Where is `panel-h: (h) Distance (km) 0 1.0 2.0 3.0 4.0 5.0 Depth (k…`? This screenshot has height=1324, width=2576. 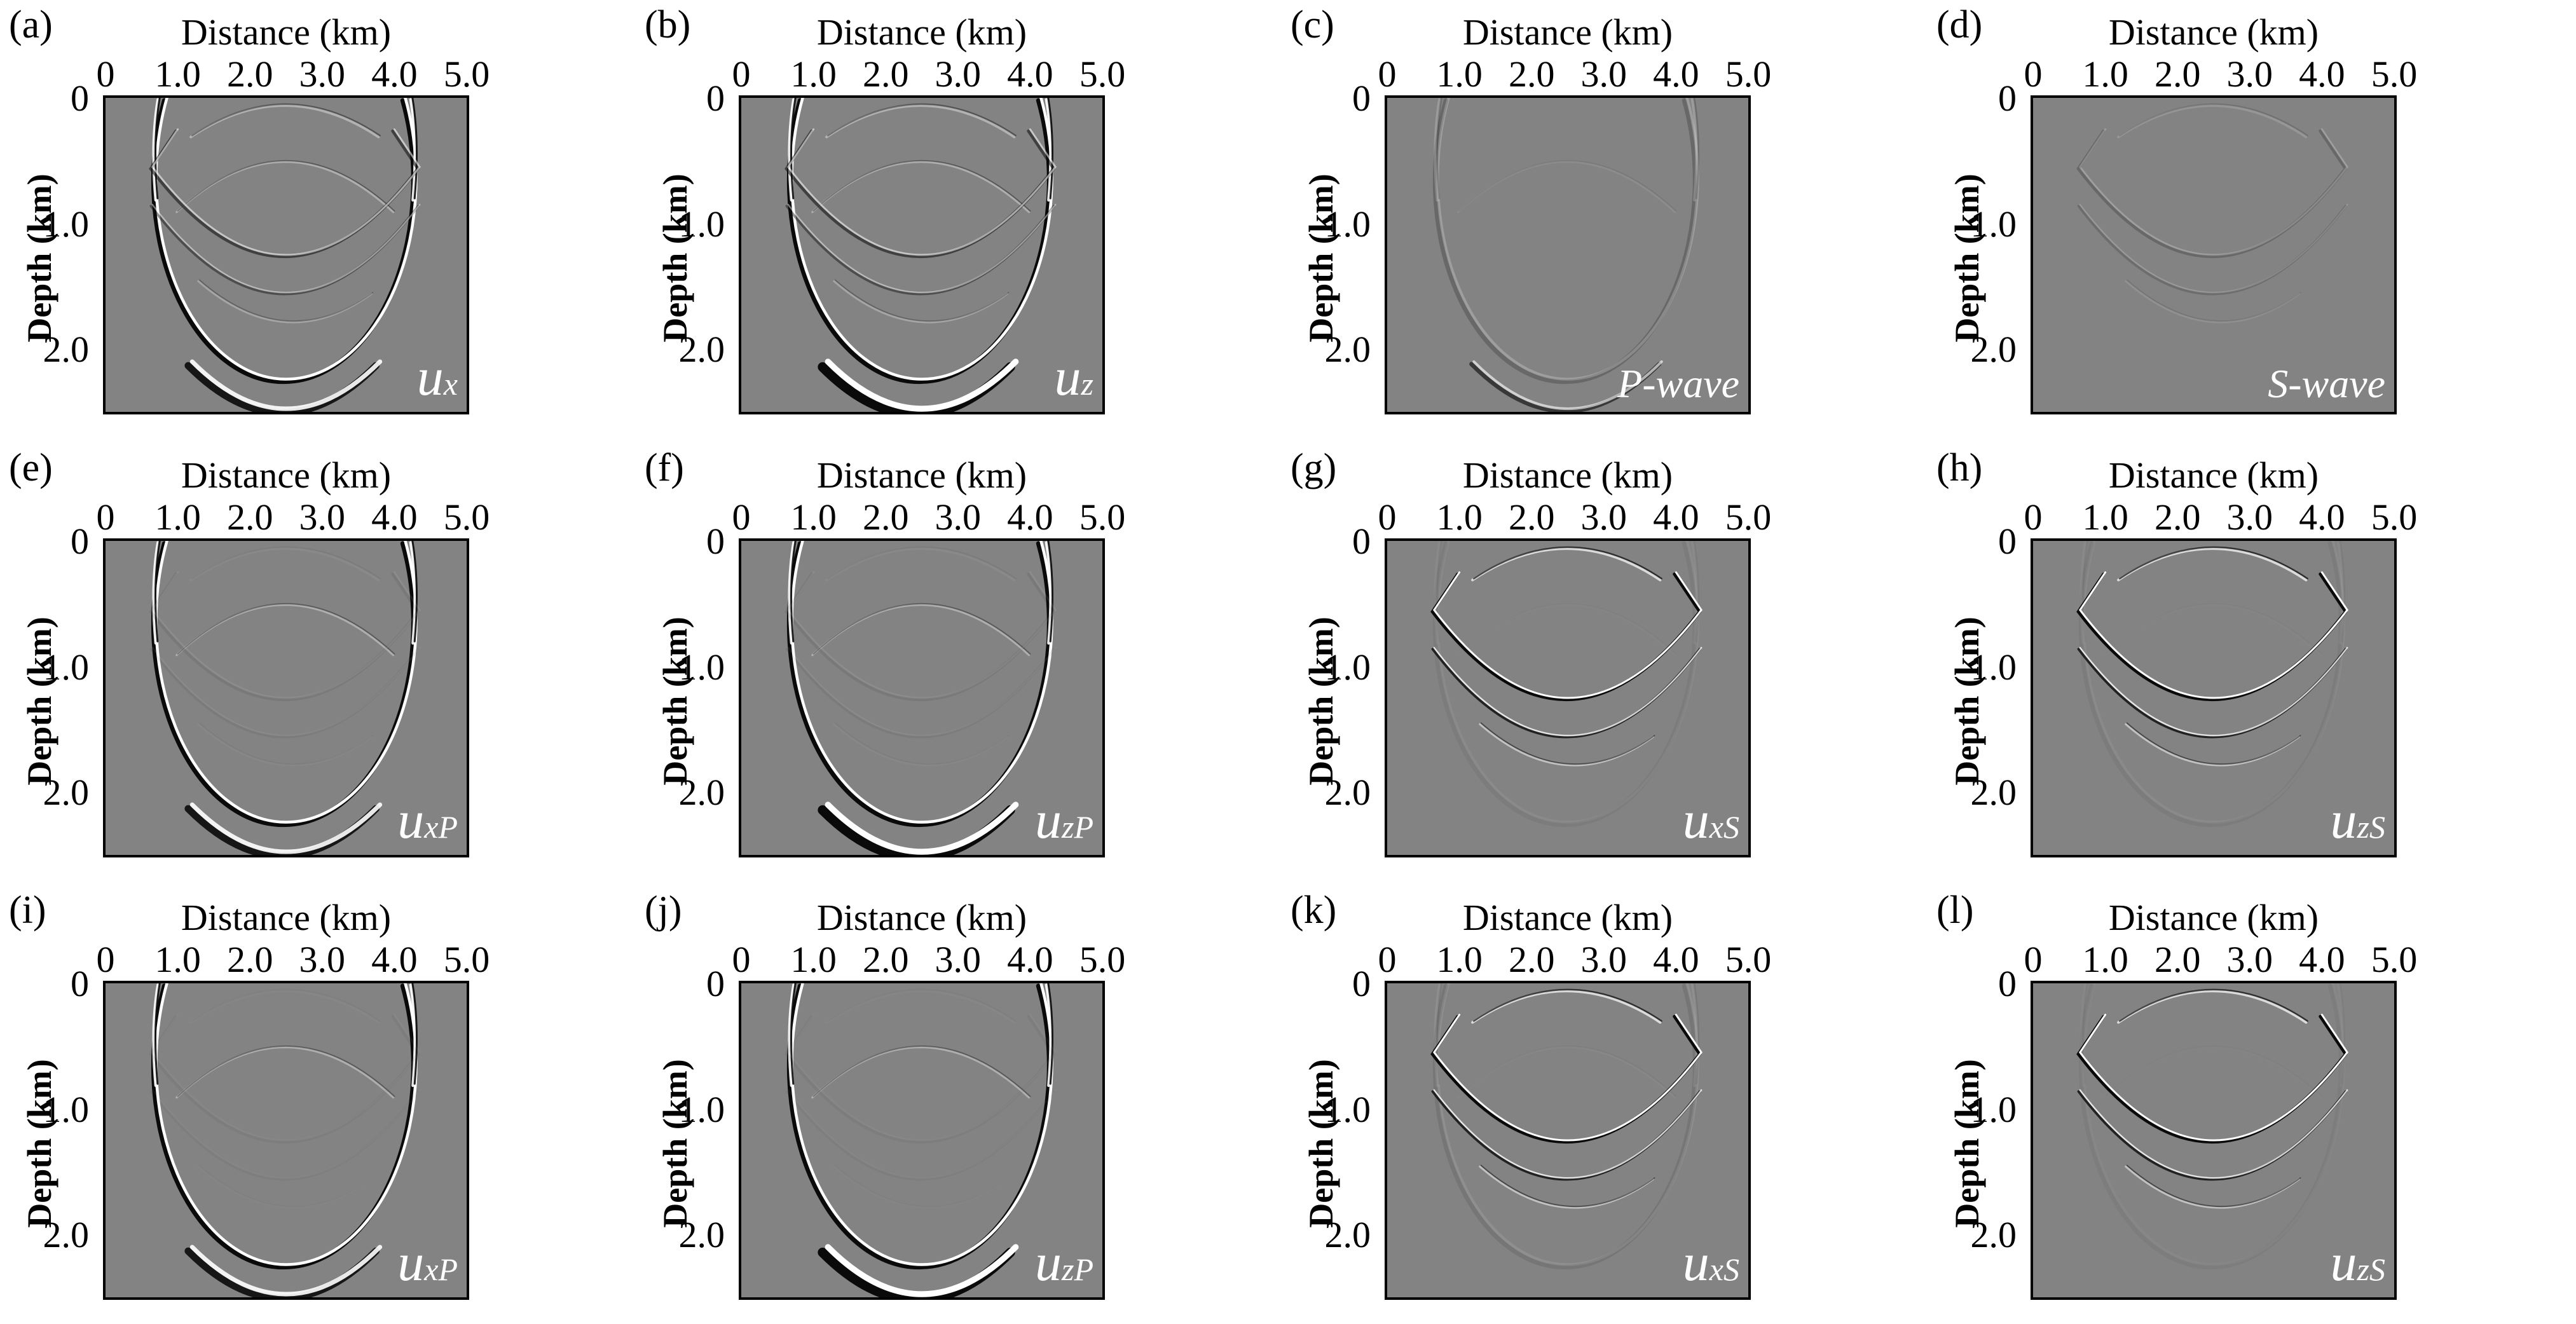 panel-h: (h) Distance (km) 0 1.0 2.0 3.0 4.0 5.0 Depth (k… is located at coordinates (2245, 662).